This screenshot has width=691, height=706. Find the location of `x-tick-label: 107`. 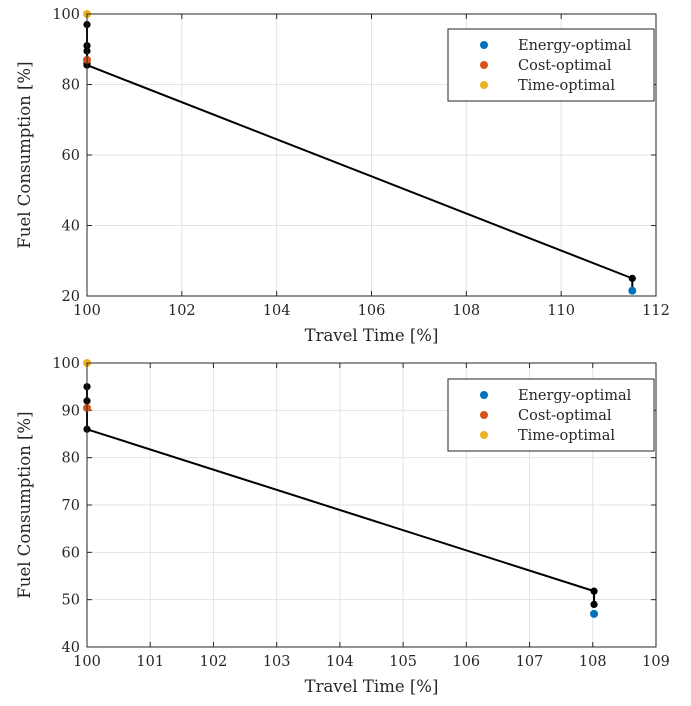

x-tick-label: 107 is located at coordinates (530, 662).